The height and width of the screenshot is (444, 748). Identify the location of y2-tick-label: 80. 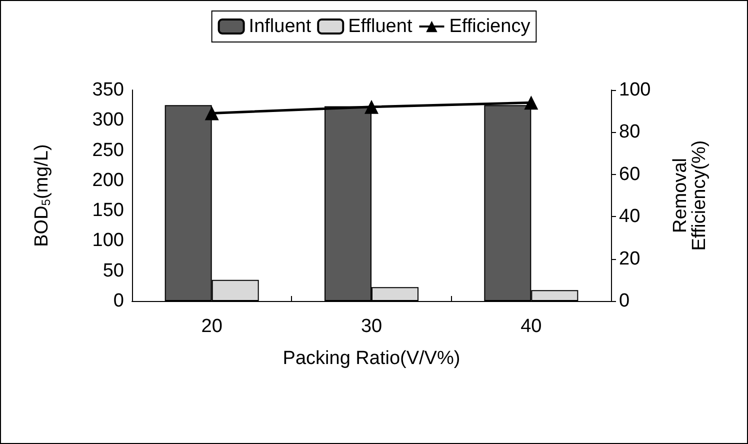
(629, 132).